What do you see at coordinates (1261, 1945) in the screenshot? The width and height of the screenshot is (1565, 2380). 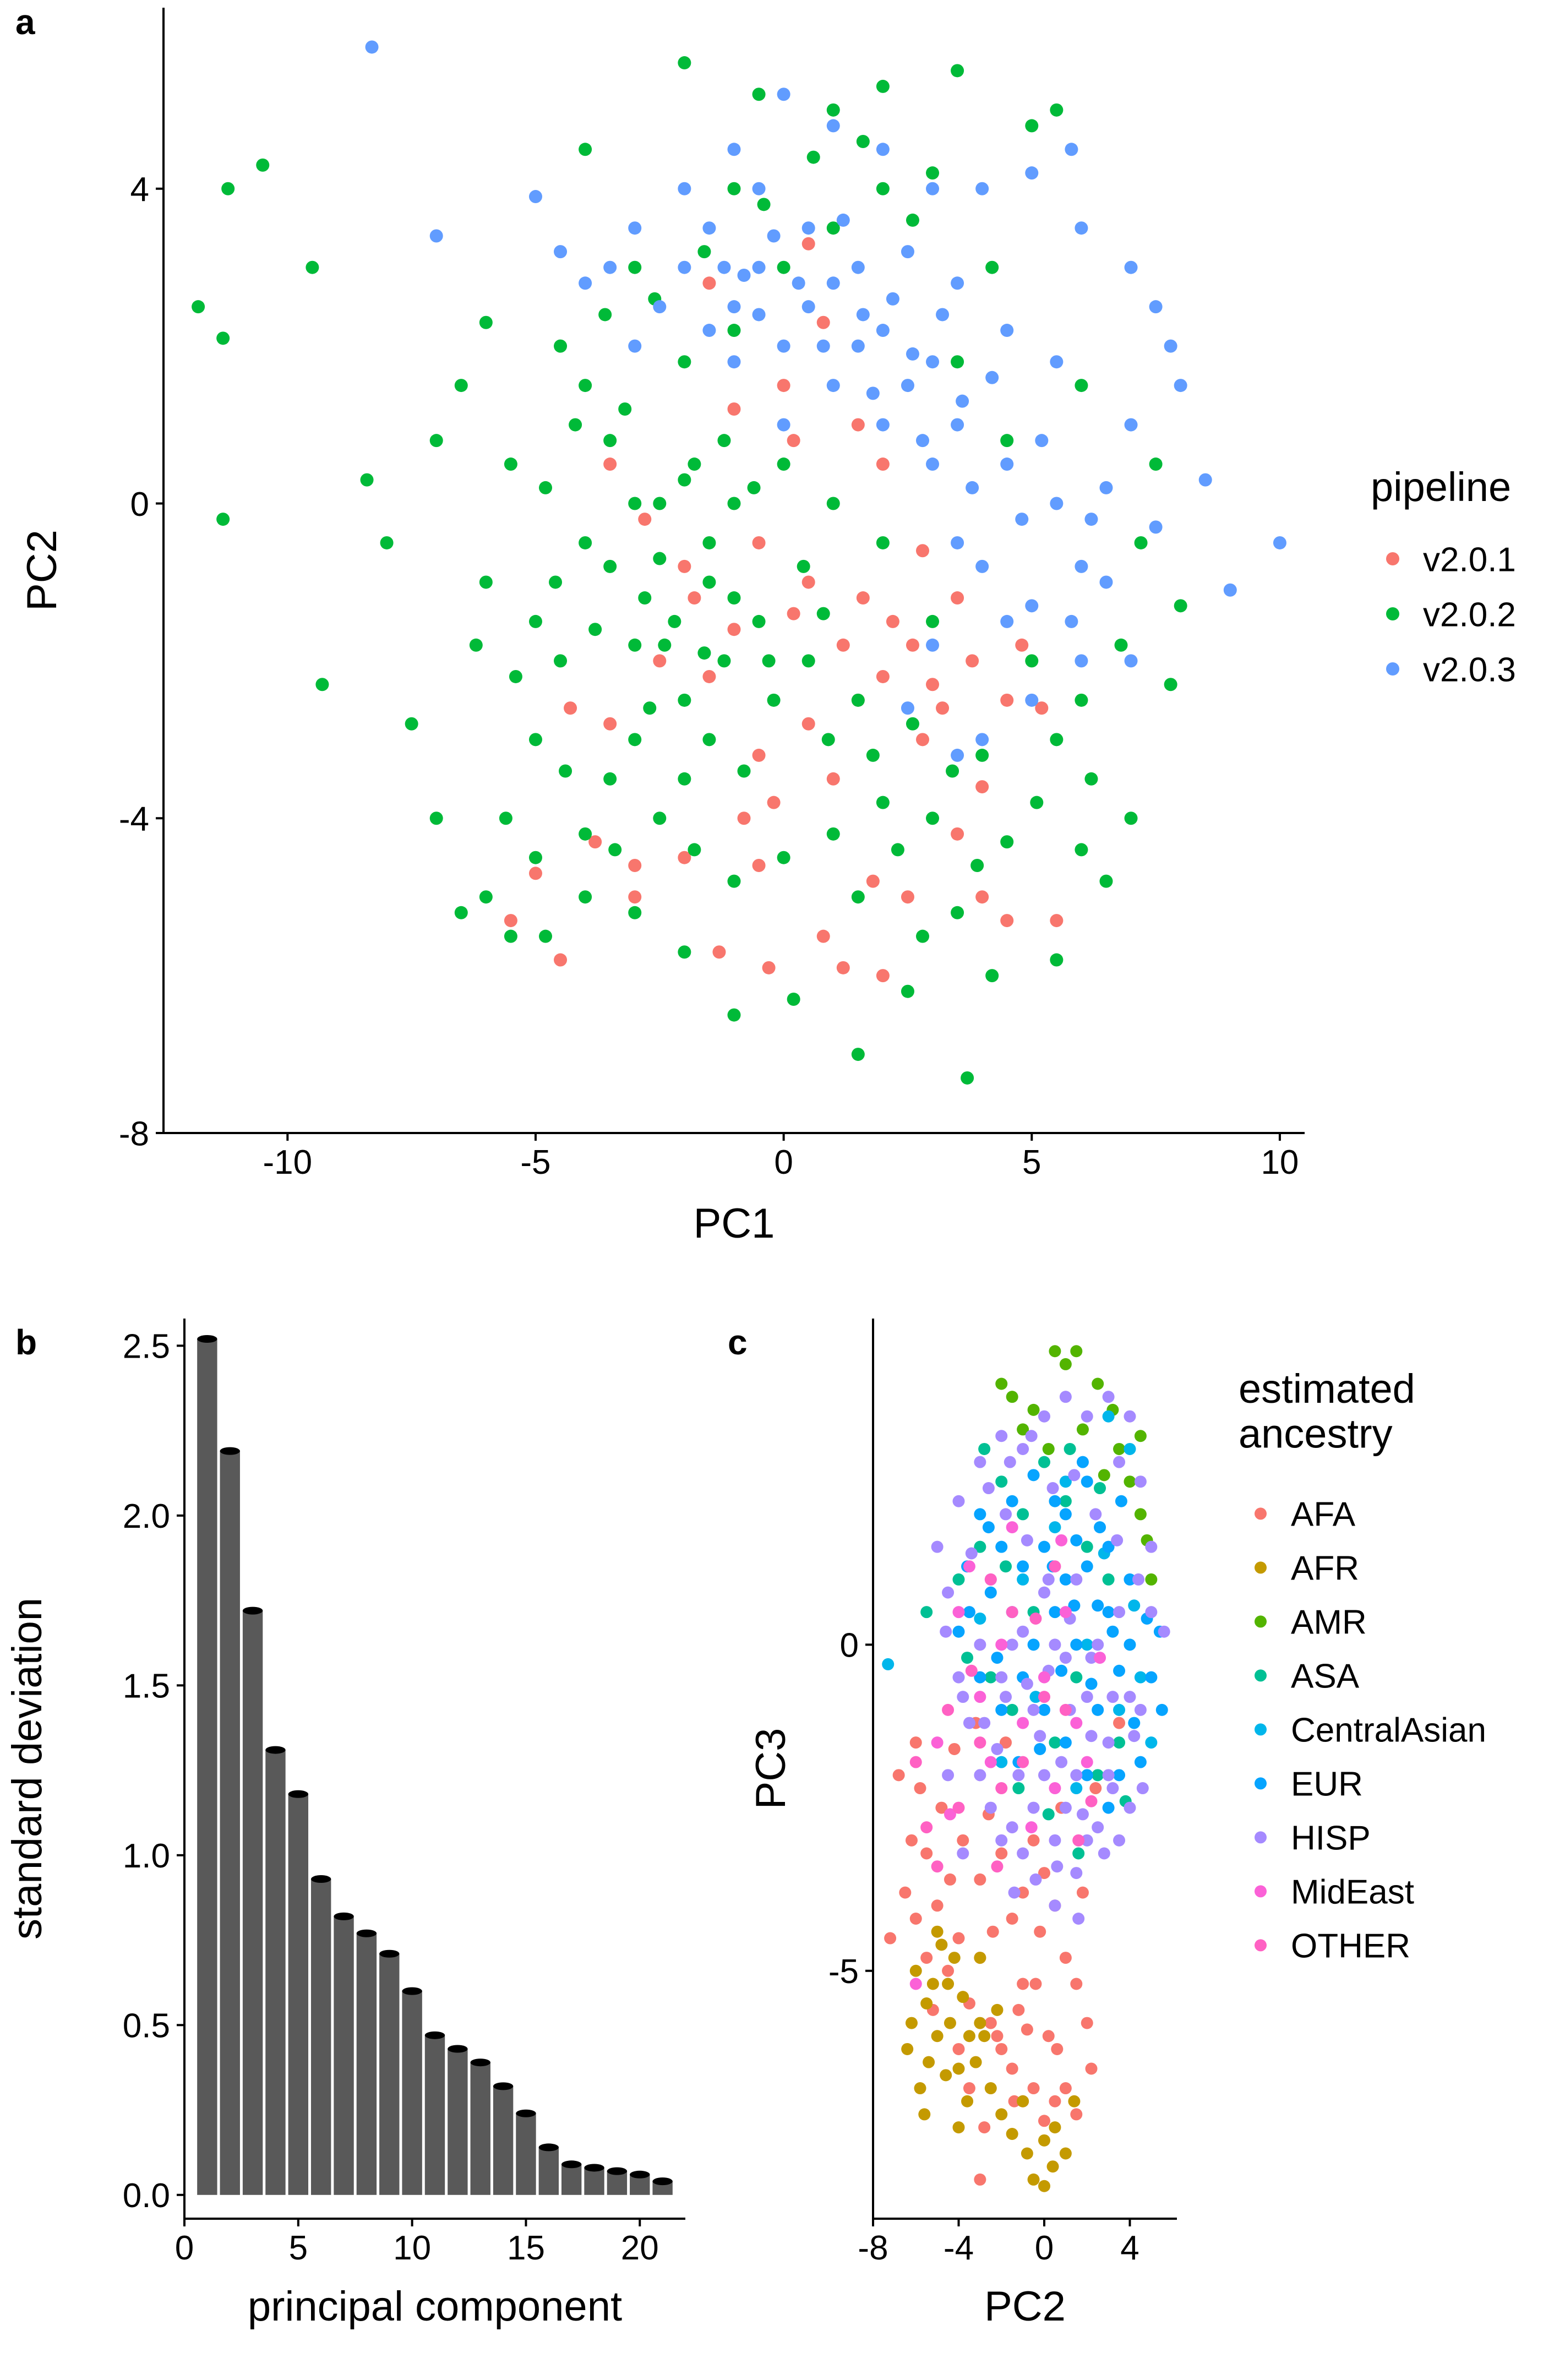 I see `legend-key-other` at bounding box center [1261, 1945].